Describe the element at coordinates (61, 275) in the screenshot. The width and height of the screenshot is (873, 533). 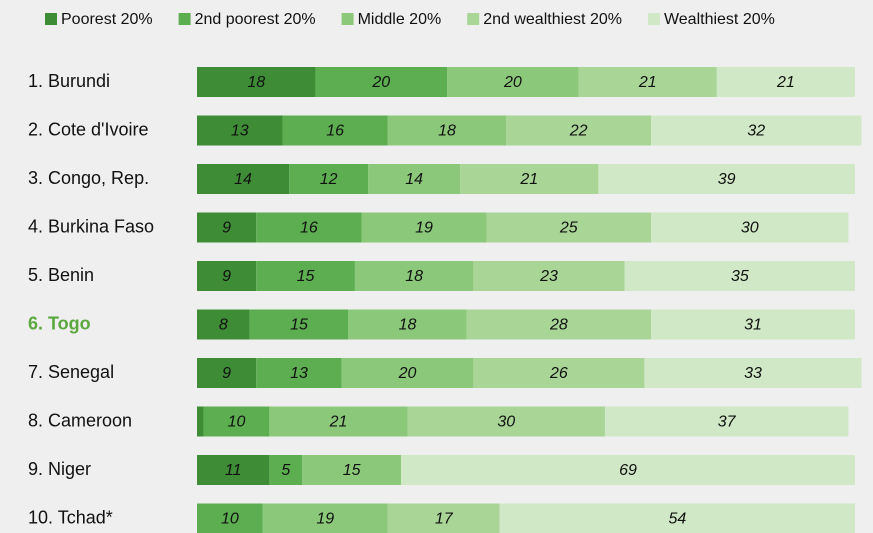
I see `category-label: 5. Benin` at that location.